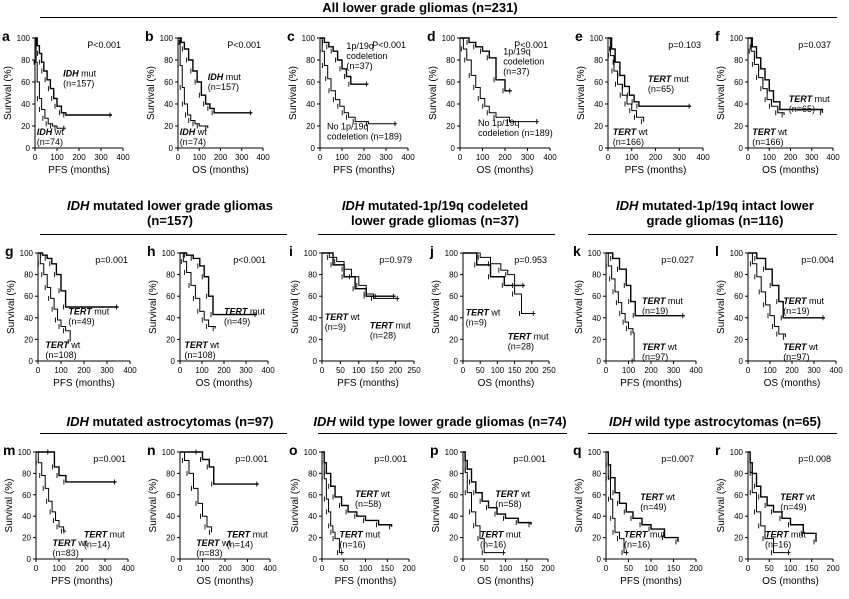 This screenshot has width=849, height=599. I want to click on y-tick-label-a-4: 80, so click(25, 60).